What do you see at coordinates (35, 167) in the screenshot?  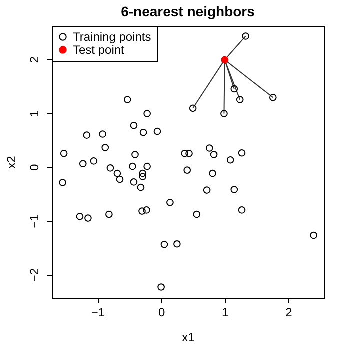 I see `y-tick-label: 0` at bounding box center [35, 167].